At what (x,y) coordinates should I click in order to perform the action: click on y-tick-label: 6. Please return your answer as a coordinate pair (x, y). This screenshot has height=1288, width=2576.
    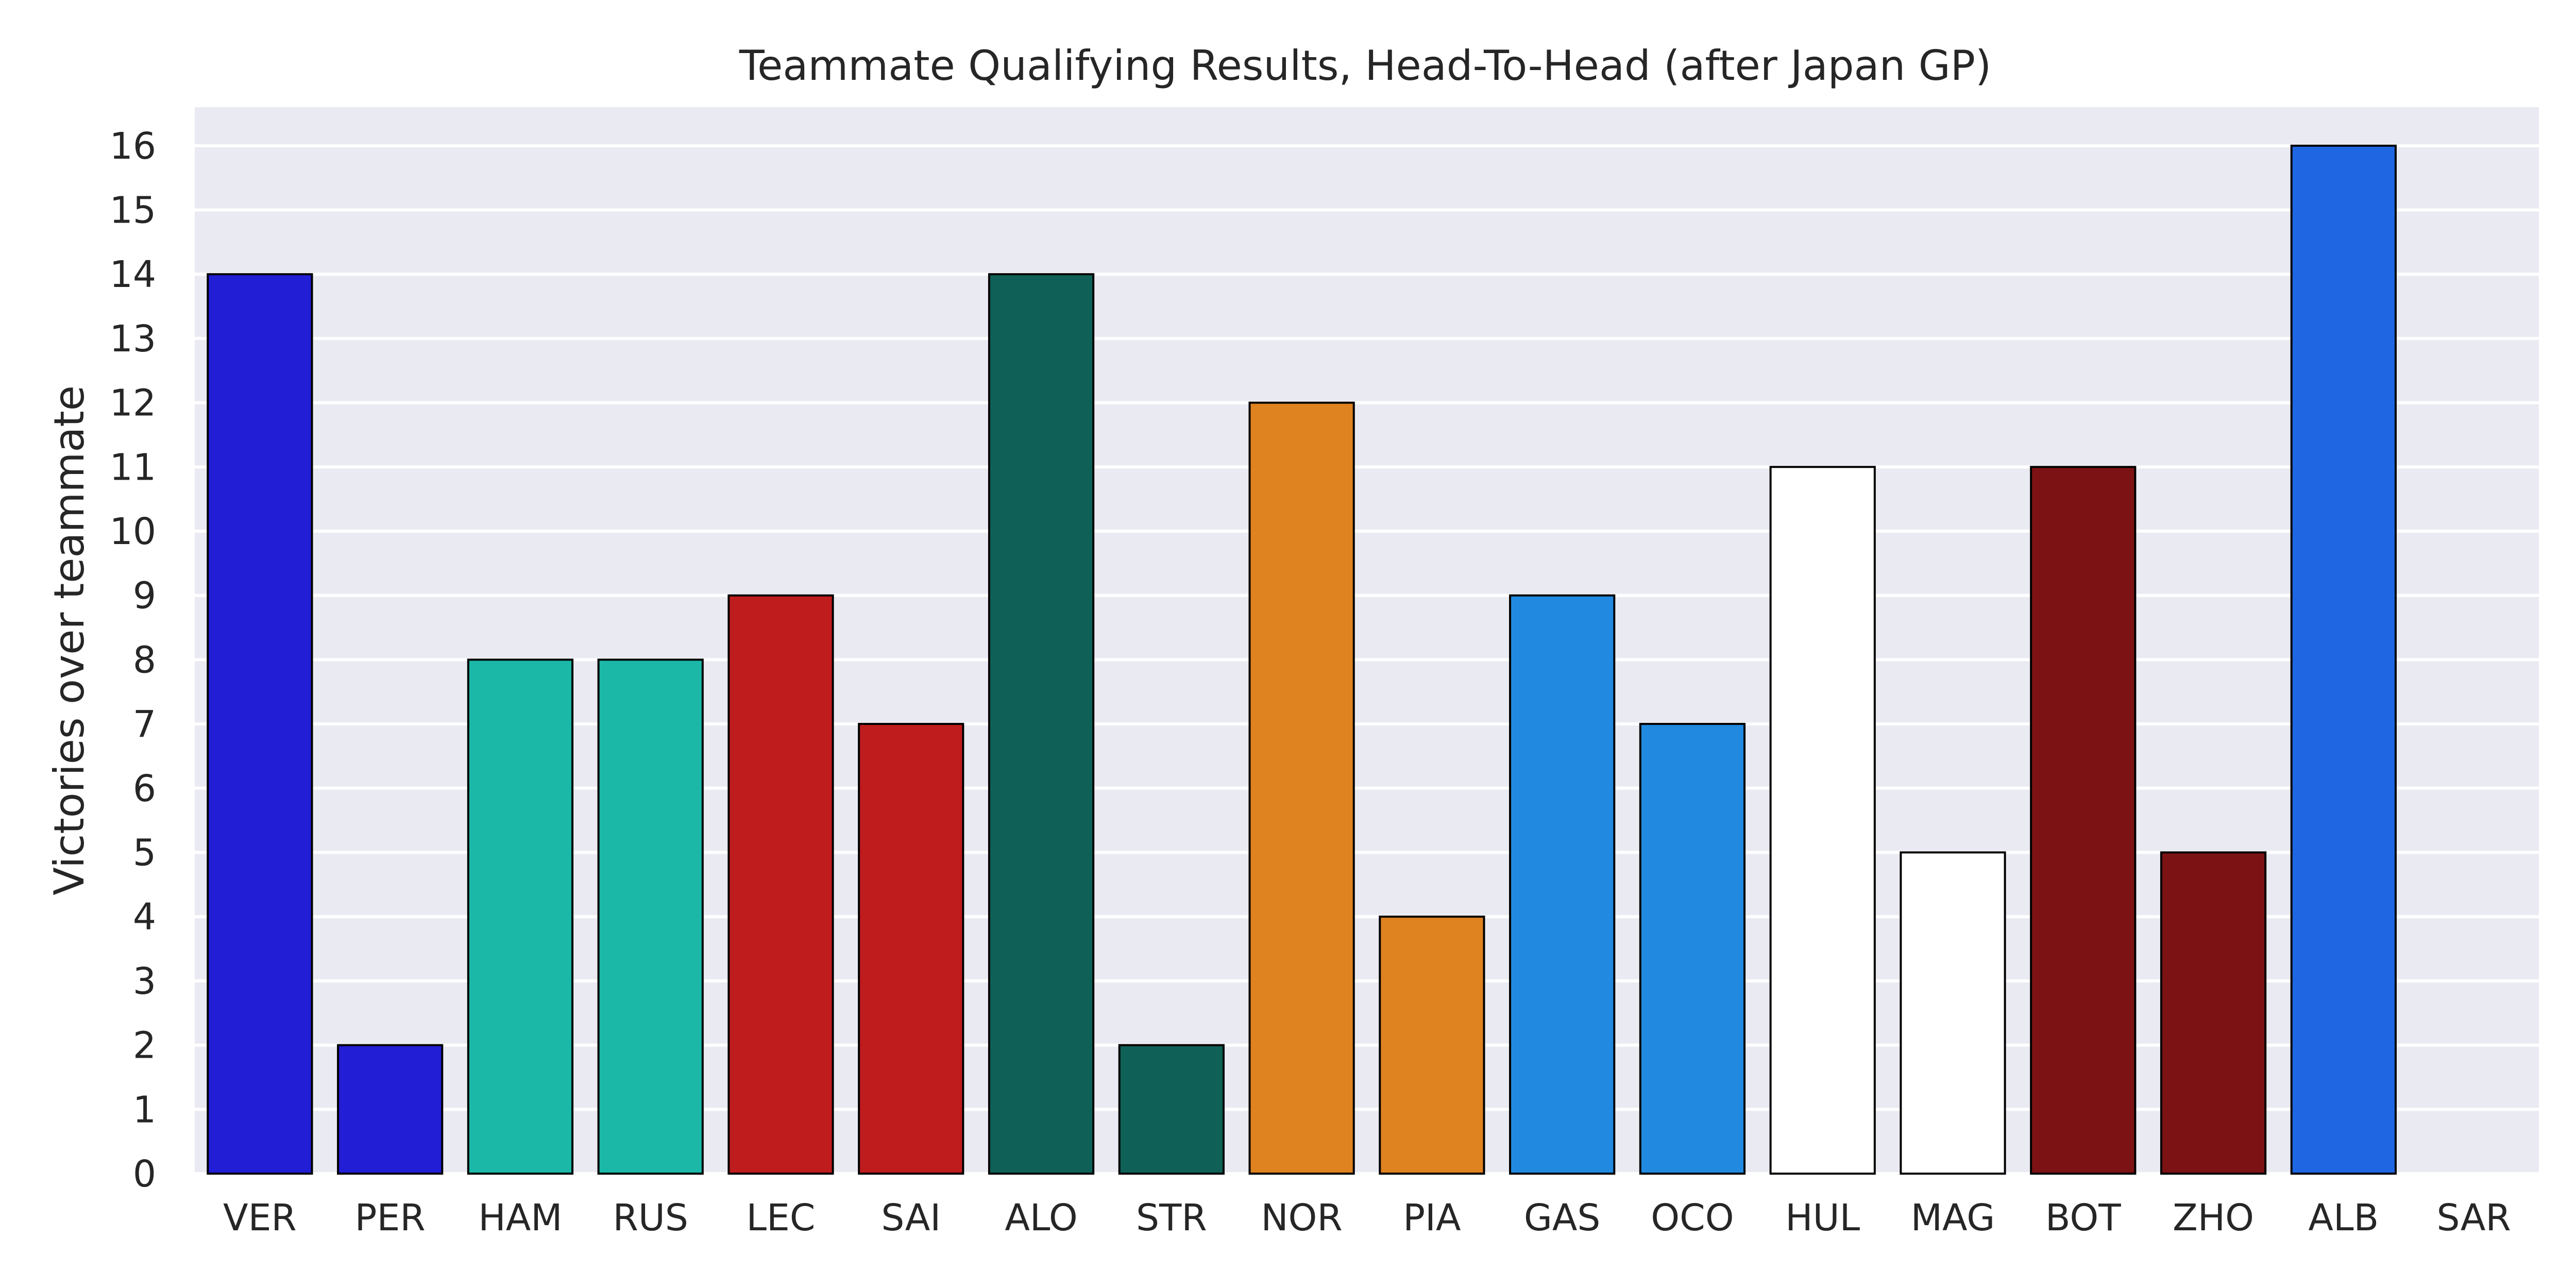
    Looking at the image, I should click on (144, 788).